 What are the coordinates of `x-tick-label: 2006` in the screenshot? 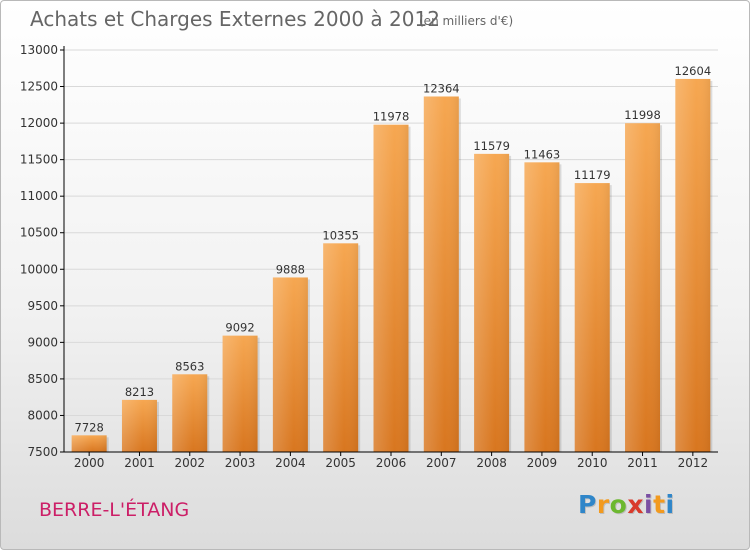 It's located at (391, 463).